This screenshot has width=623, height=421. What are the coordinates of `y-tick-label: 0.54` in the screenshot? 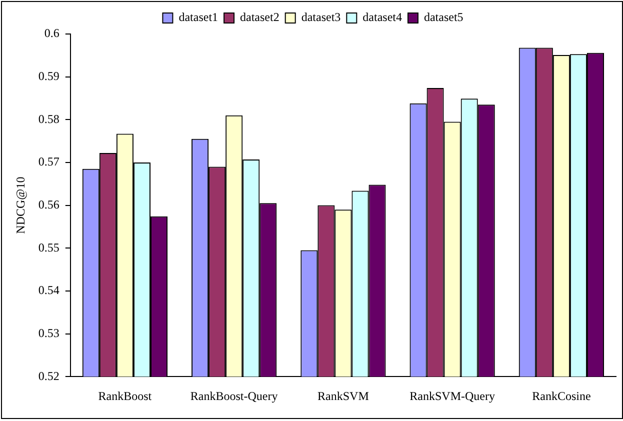 It's located at (49, 290).